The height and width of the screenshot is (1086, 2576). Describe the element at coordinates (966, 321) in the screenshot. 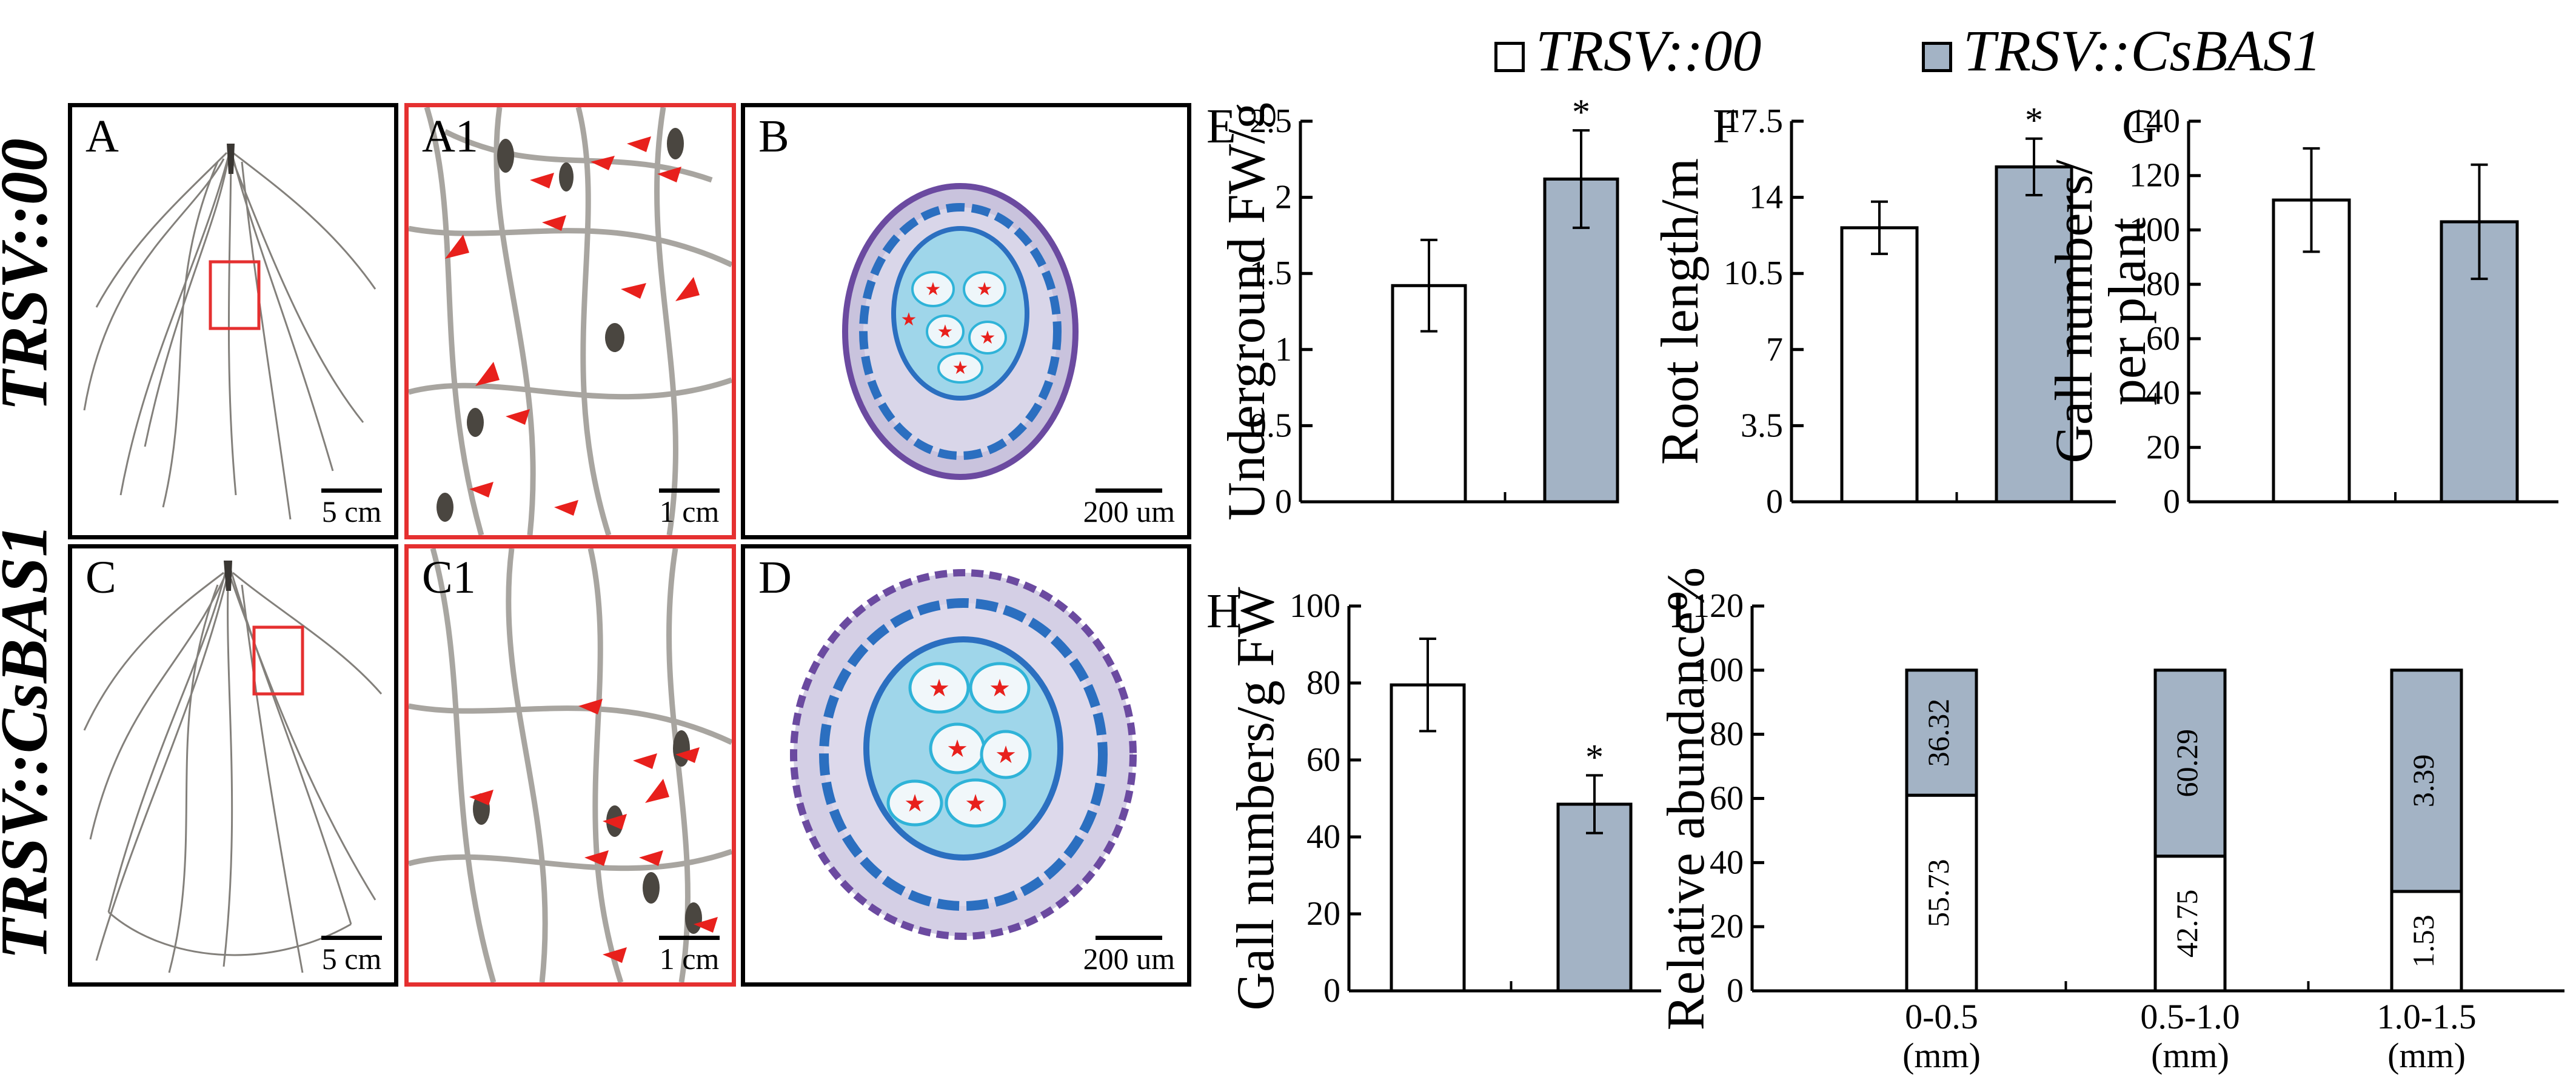

I see `photo-panel-b: ★ ★ ★ ★ ★ ★ B 200 um` at that location.